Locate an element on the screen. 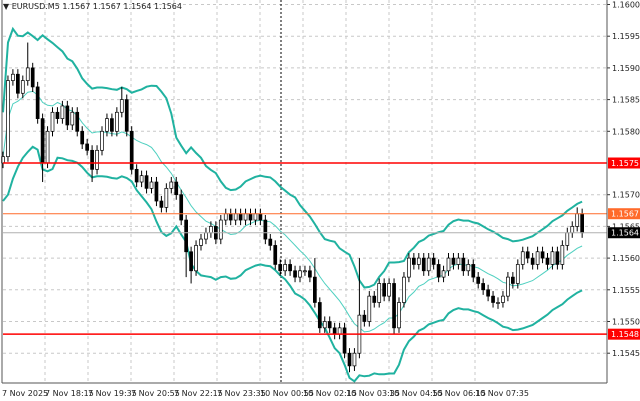  level-label: 1.1548 is located at coordinates (625, 334).